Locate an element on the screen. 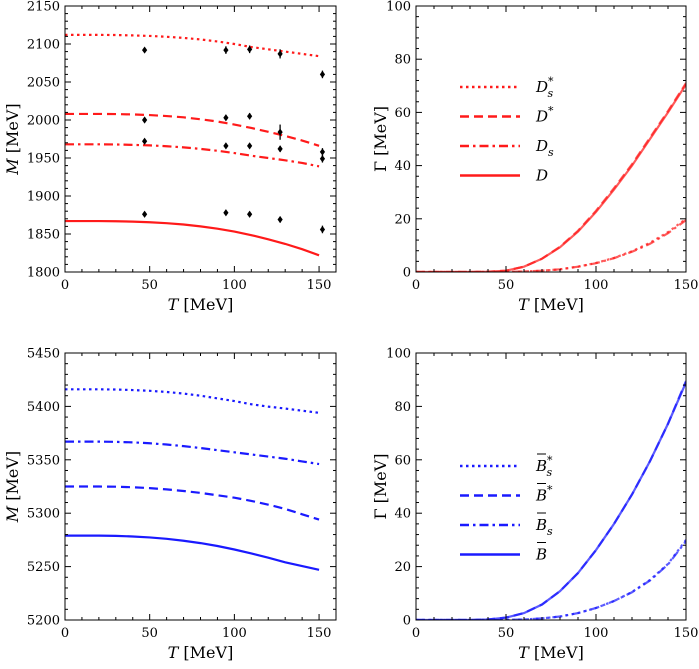 The image size is (699, 669). y-tick-label: 1900 is located at coordinates (43, 197).